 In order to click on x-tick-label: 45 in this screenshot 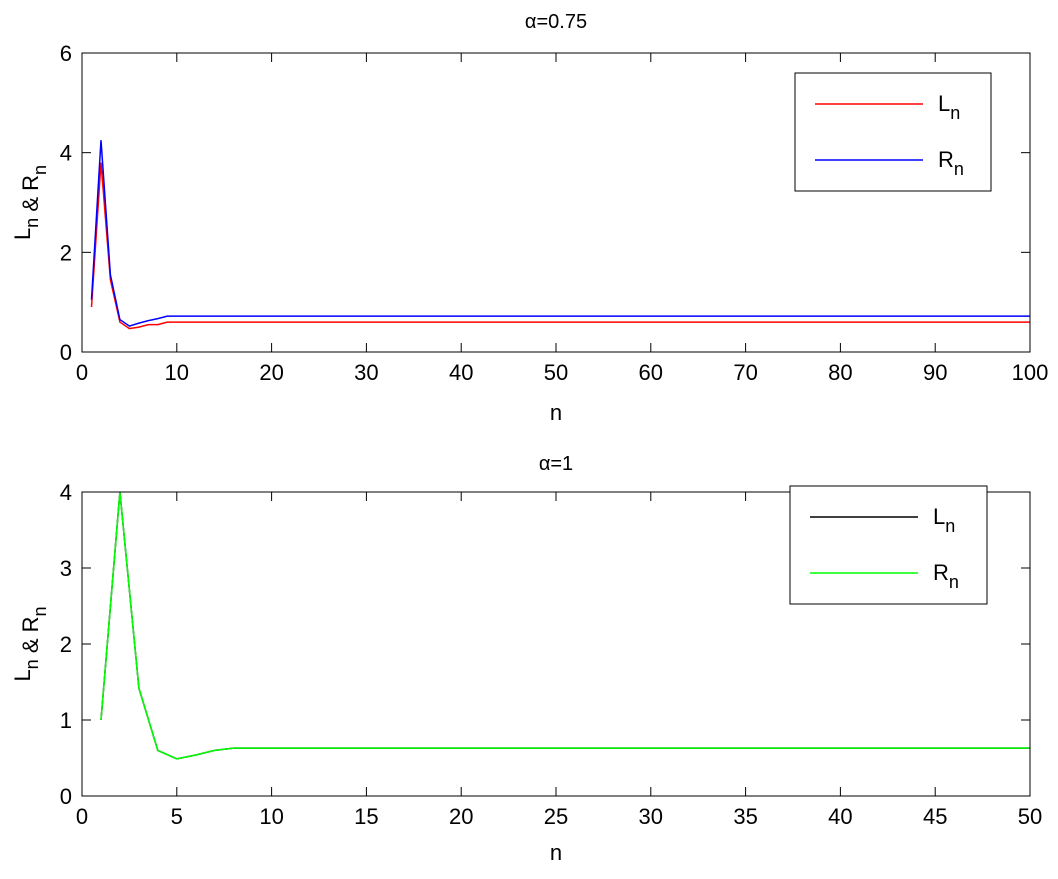, I will do `click(935, 816)`.